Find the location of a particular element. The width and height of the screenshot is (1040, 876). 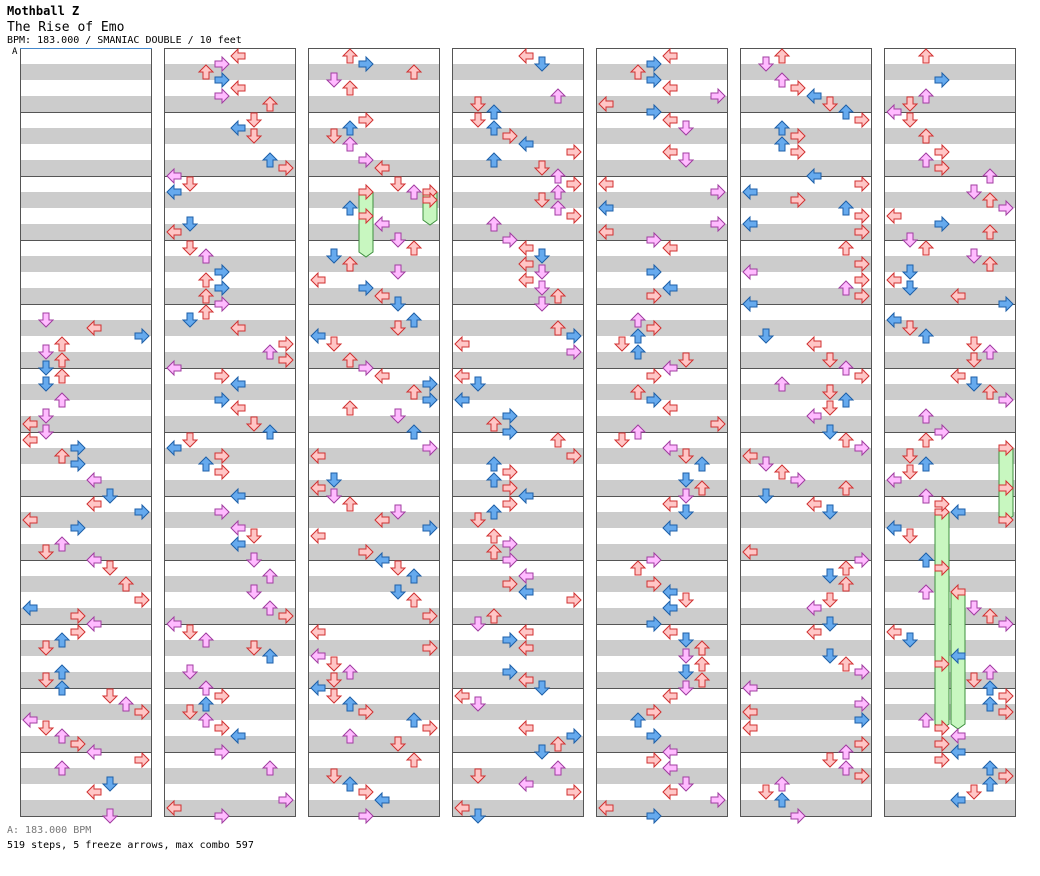

footer-bpm: A: 183.000 BPM is located at coordinates (49, 830).